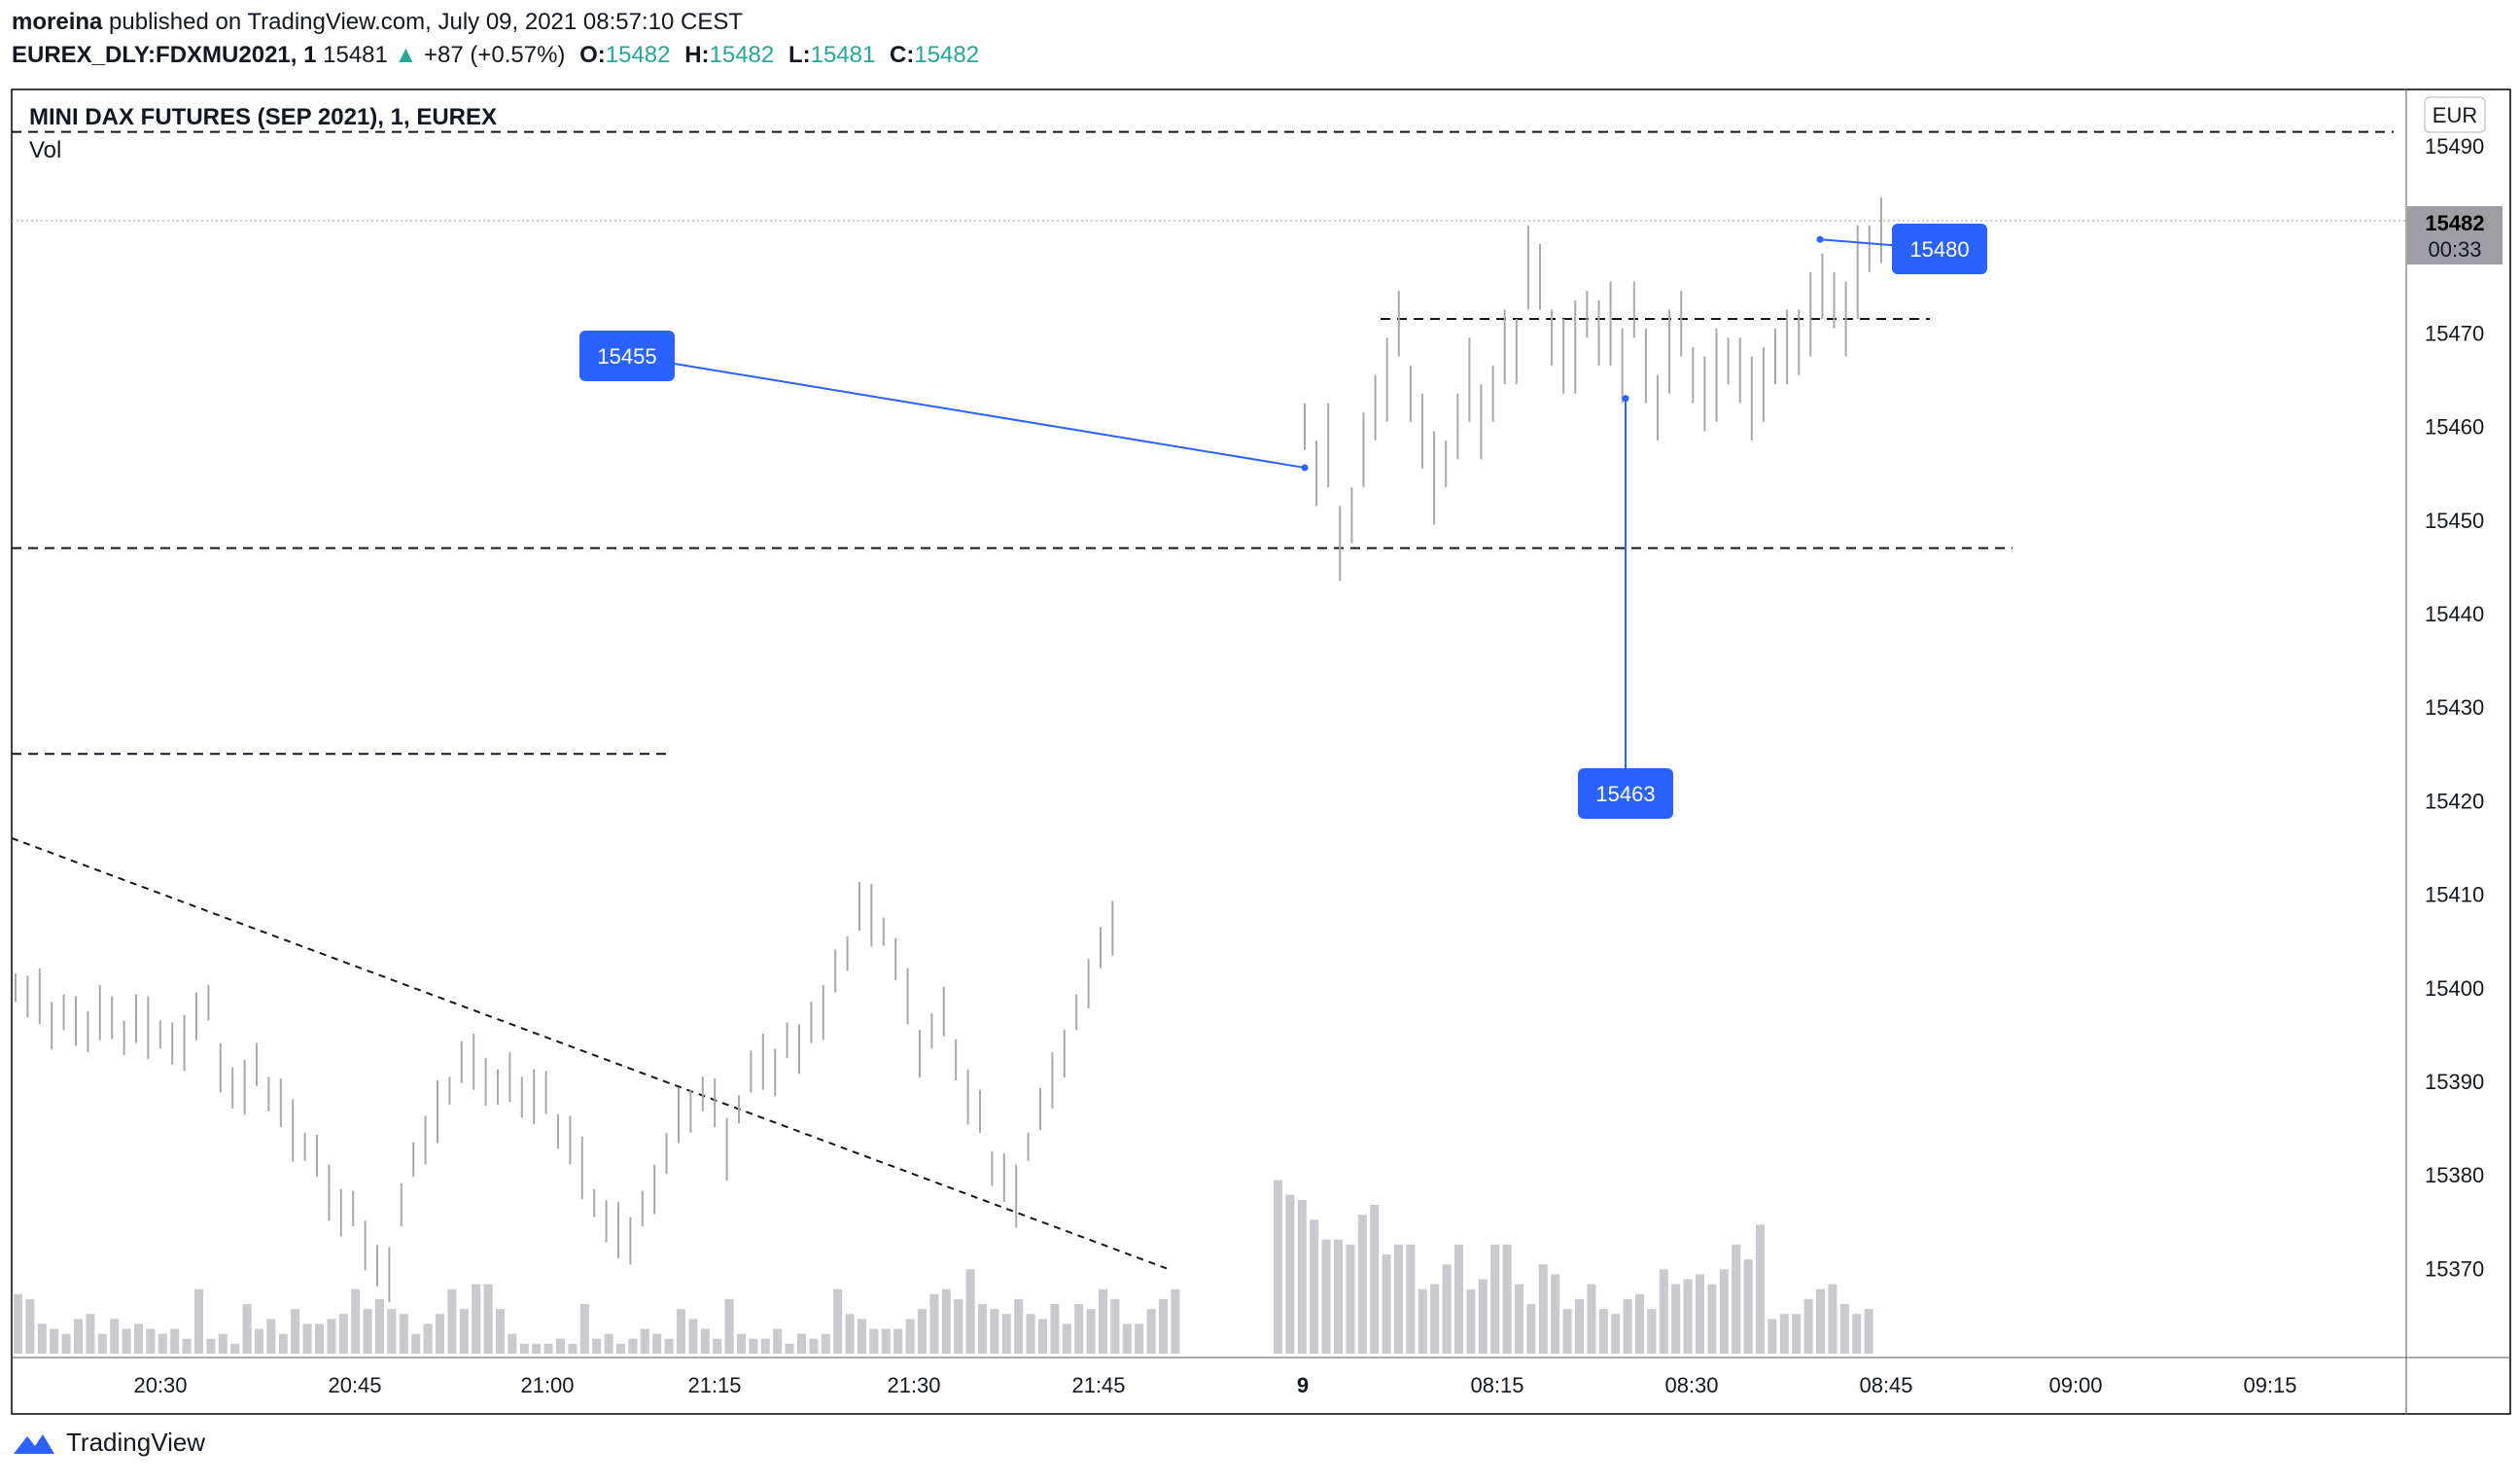 The height and width of the screenshot is (1482, 2520). I want to click on low-label: L:, so click(799, 55).